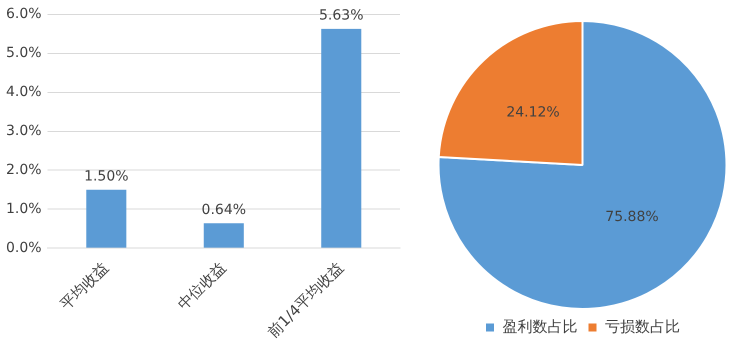 The width and height of the screenshot is (755, 345). I want to click on x-tick-label: 中位收益, so click(202, 286).